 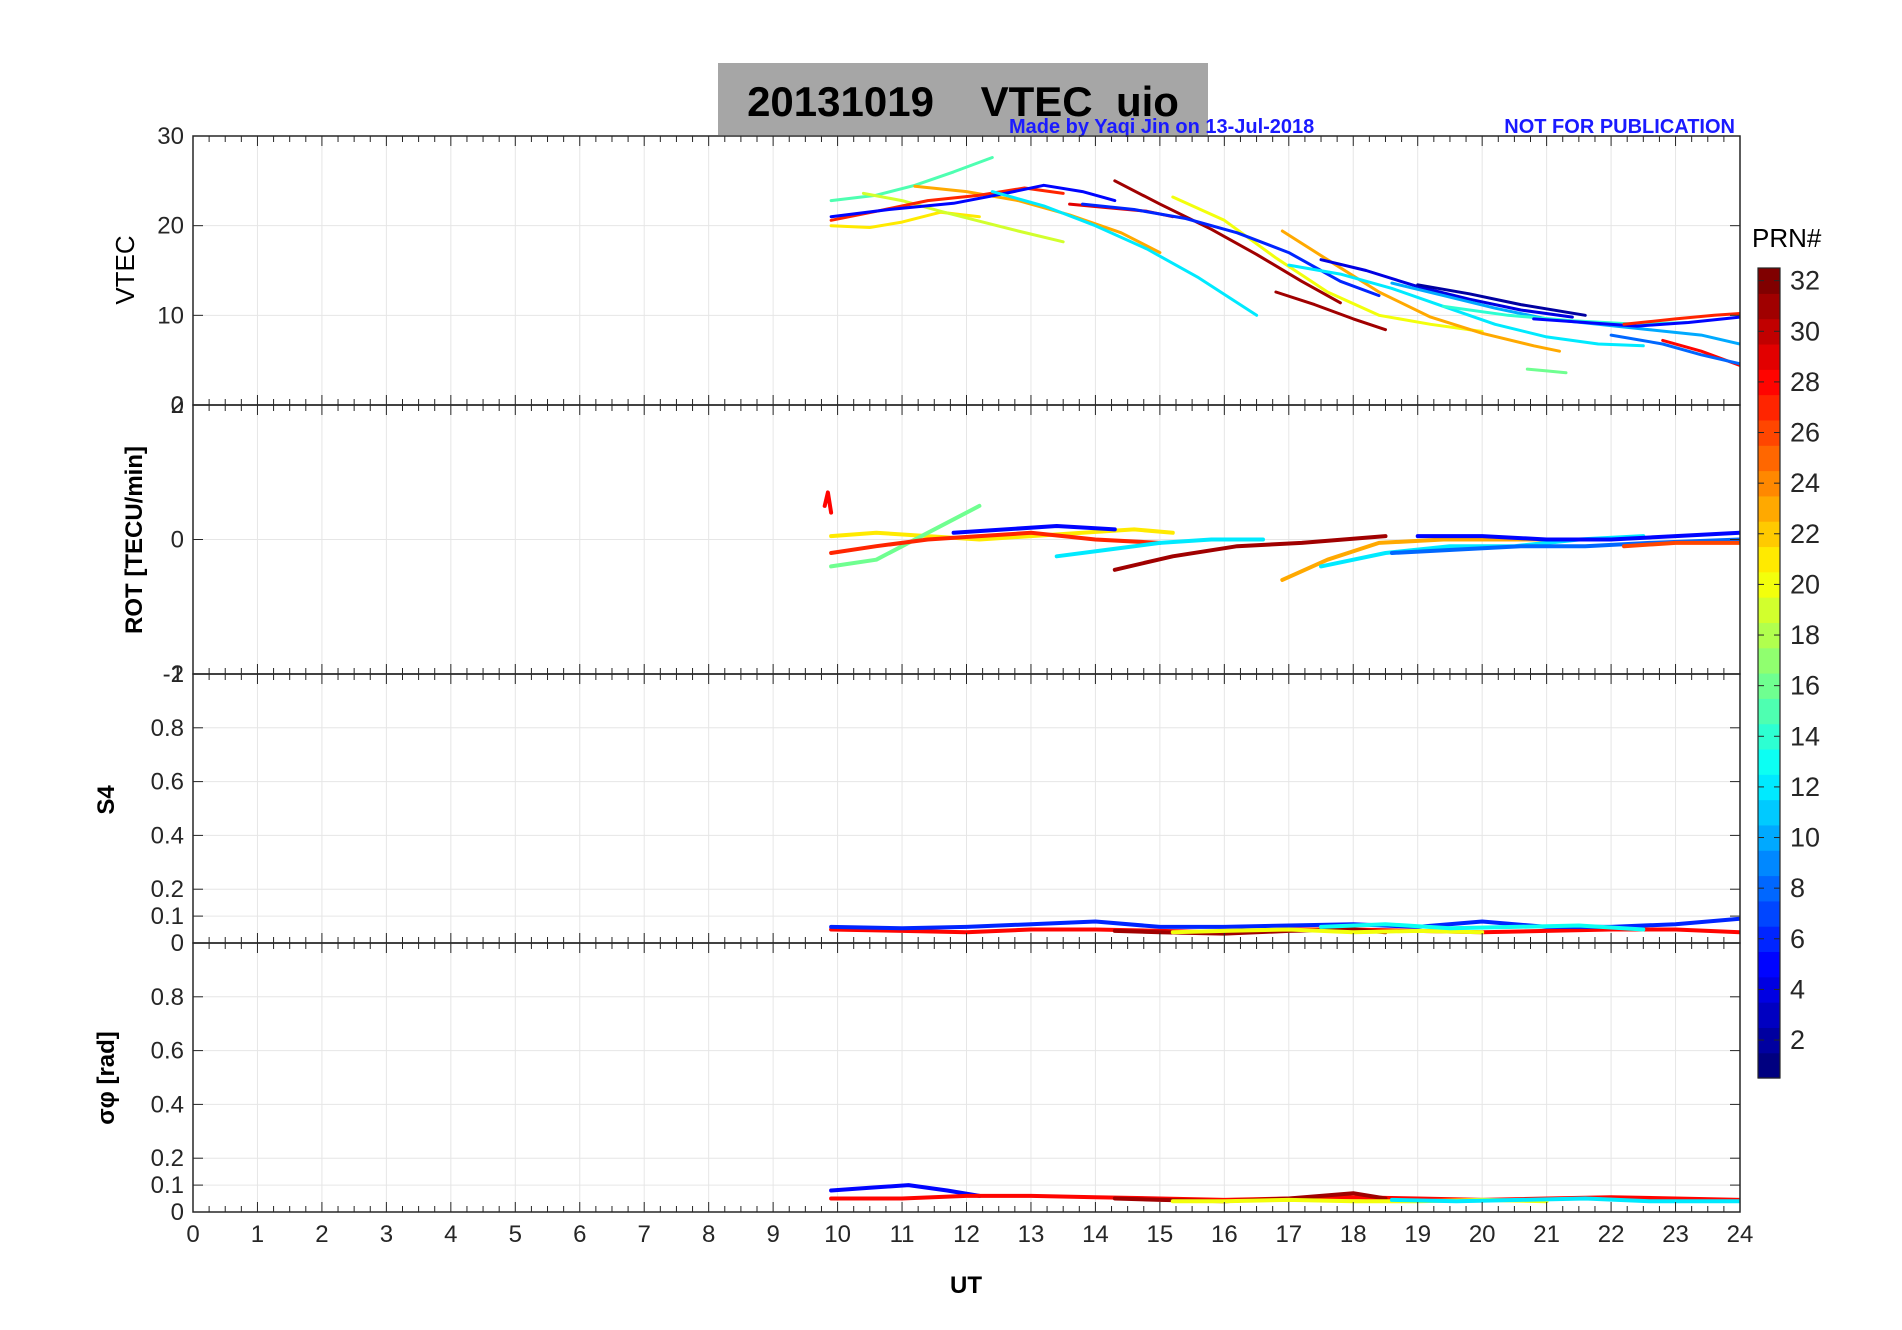 I want to click on x-tick-label: 6, so click(x=579, y=1234).